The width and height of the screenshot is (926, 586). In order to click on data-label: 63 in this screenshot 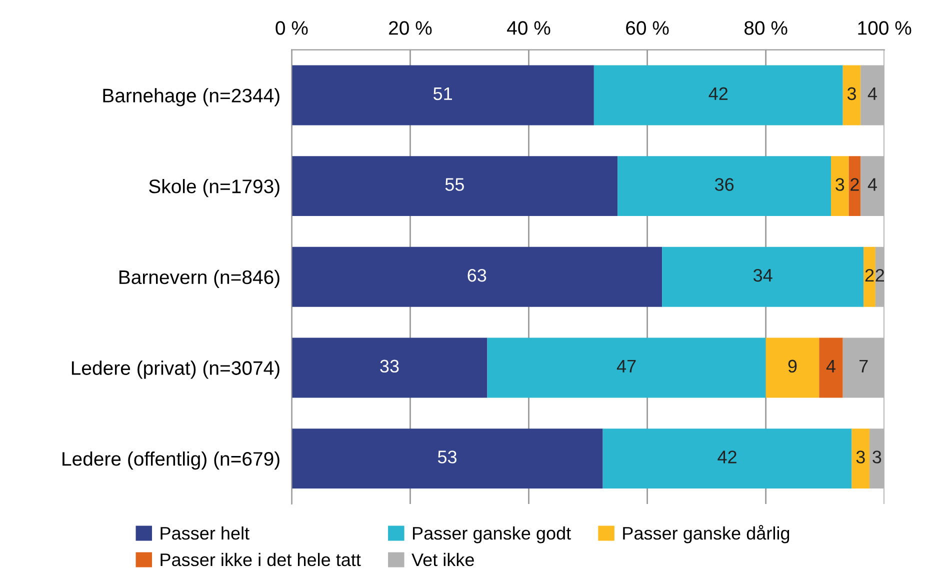, I will do `click(477, 275)`.